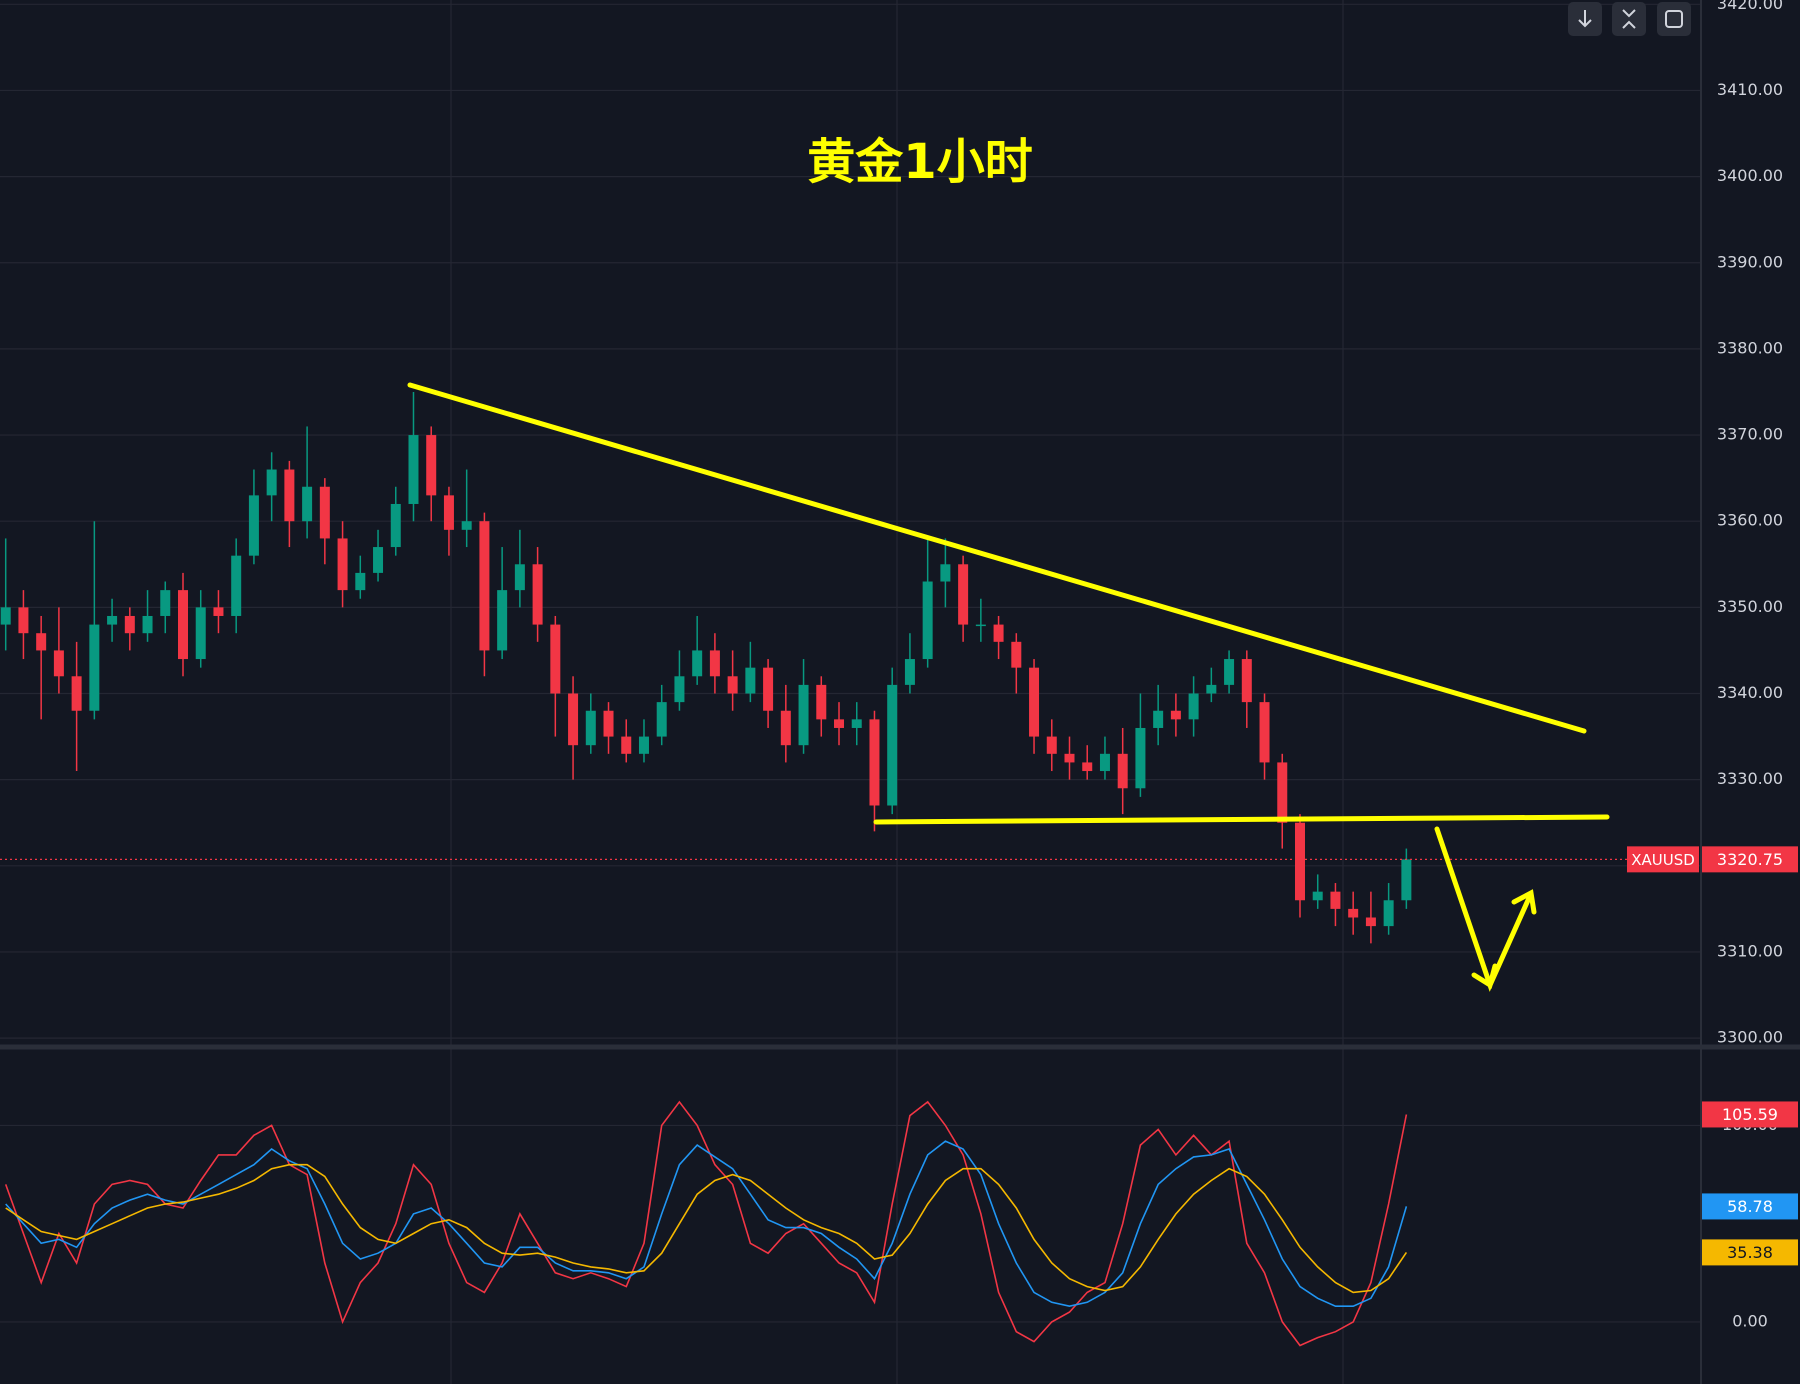 The width and height of the screenshot is (1800, 1384). Describe the element at coordinates (1750, 434) in the screenshot. I see `y-tick-label: 3370.00` at that location.